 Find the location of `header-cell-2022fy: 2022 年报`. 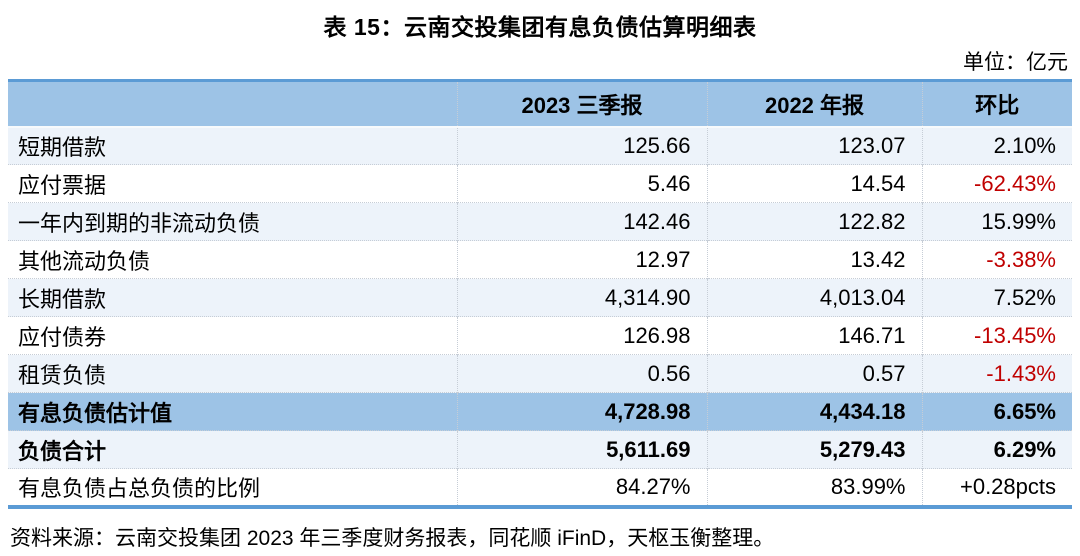

header-cell-2022fy: 2022 年报 is located at coordinates (814, 104).